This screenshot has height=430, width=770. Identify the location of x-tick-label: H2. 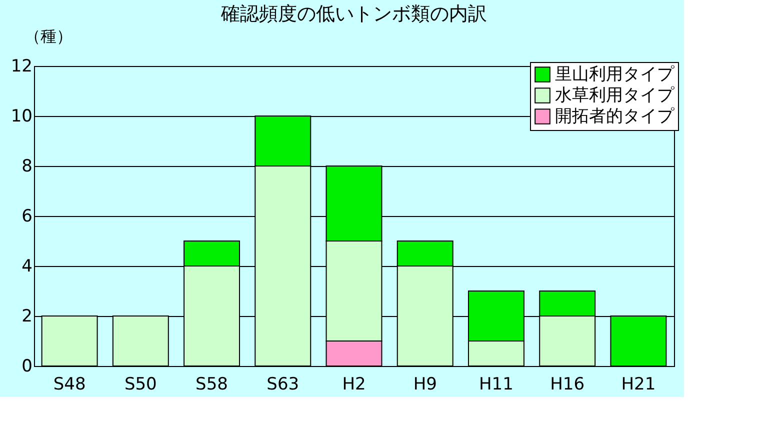
(354, 384).